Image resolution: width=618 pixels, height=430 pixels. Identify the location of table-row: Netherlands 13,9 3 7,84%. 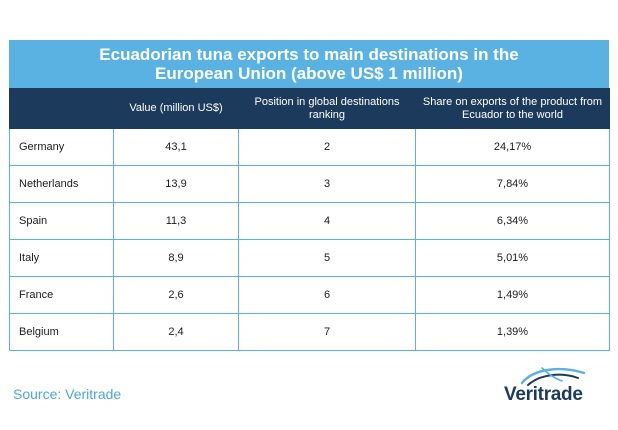
(309, 184).